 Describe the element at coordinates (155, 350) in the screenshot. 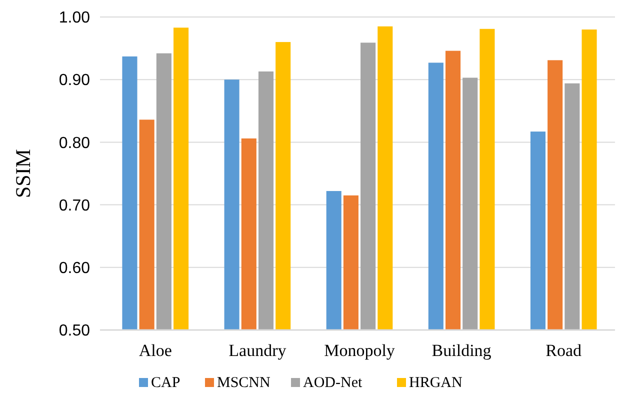

I see `x-tick-label: Aloe` at that location.